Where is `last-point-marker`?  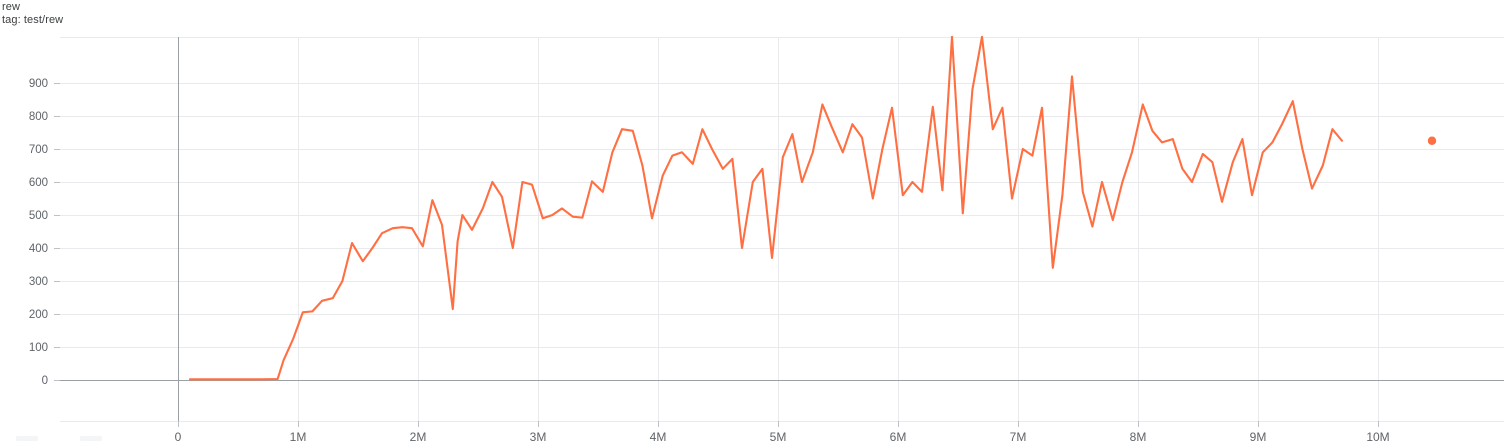 last-point-marker is located at coordinates (1432, 140).